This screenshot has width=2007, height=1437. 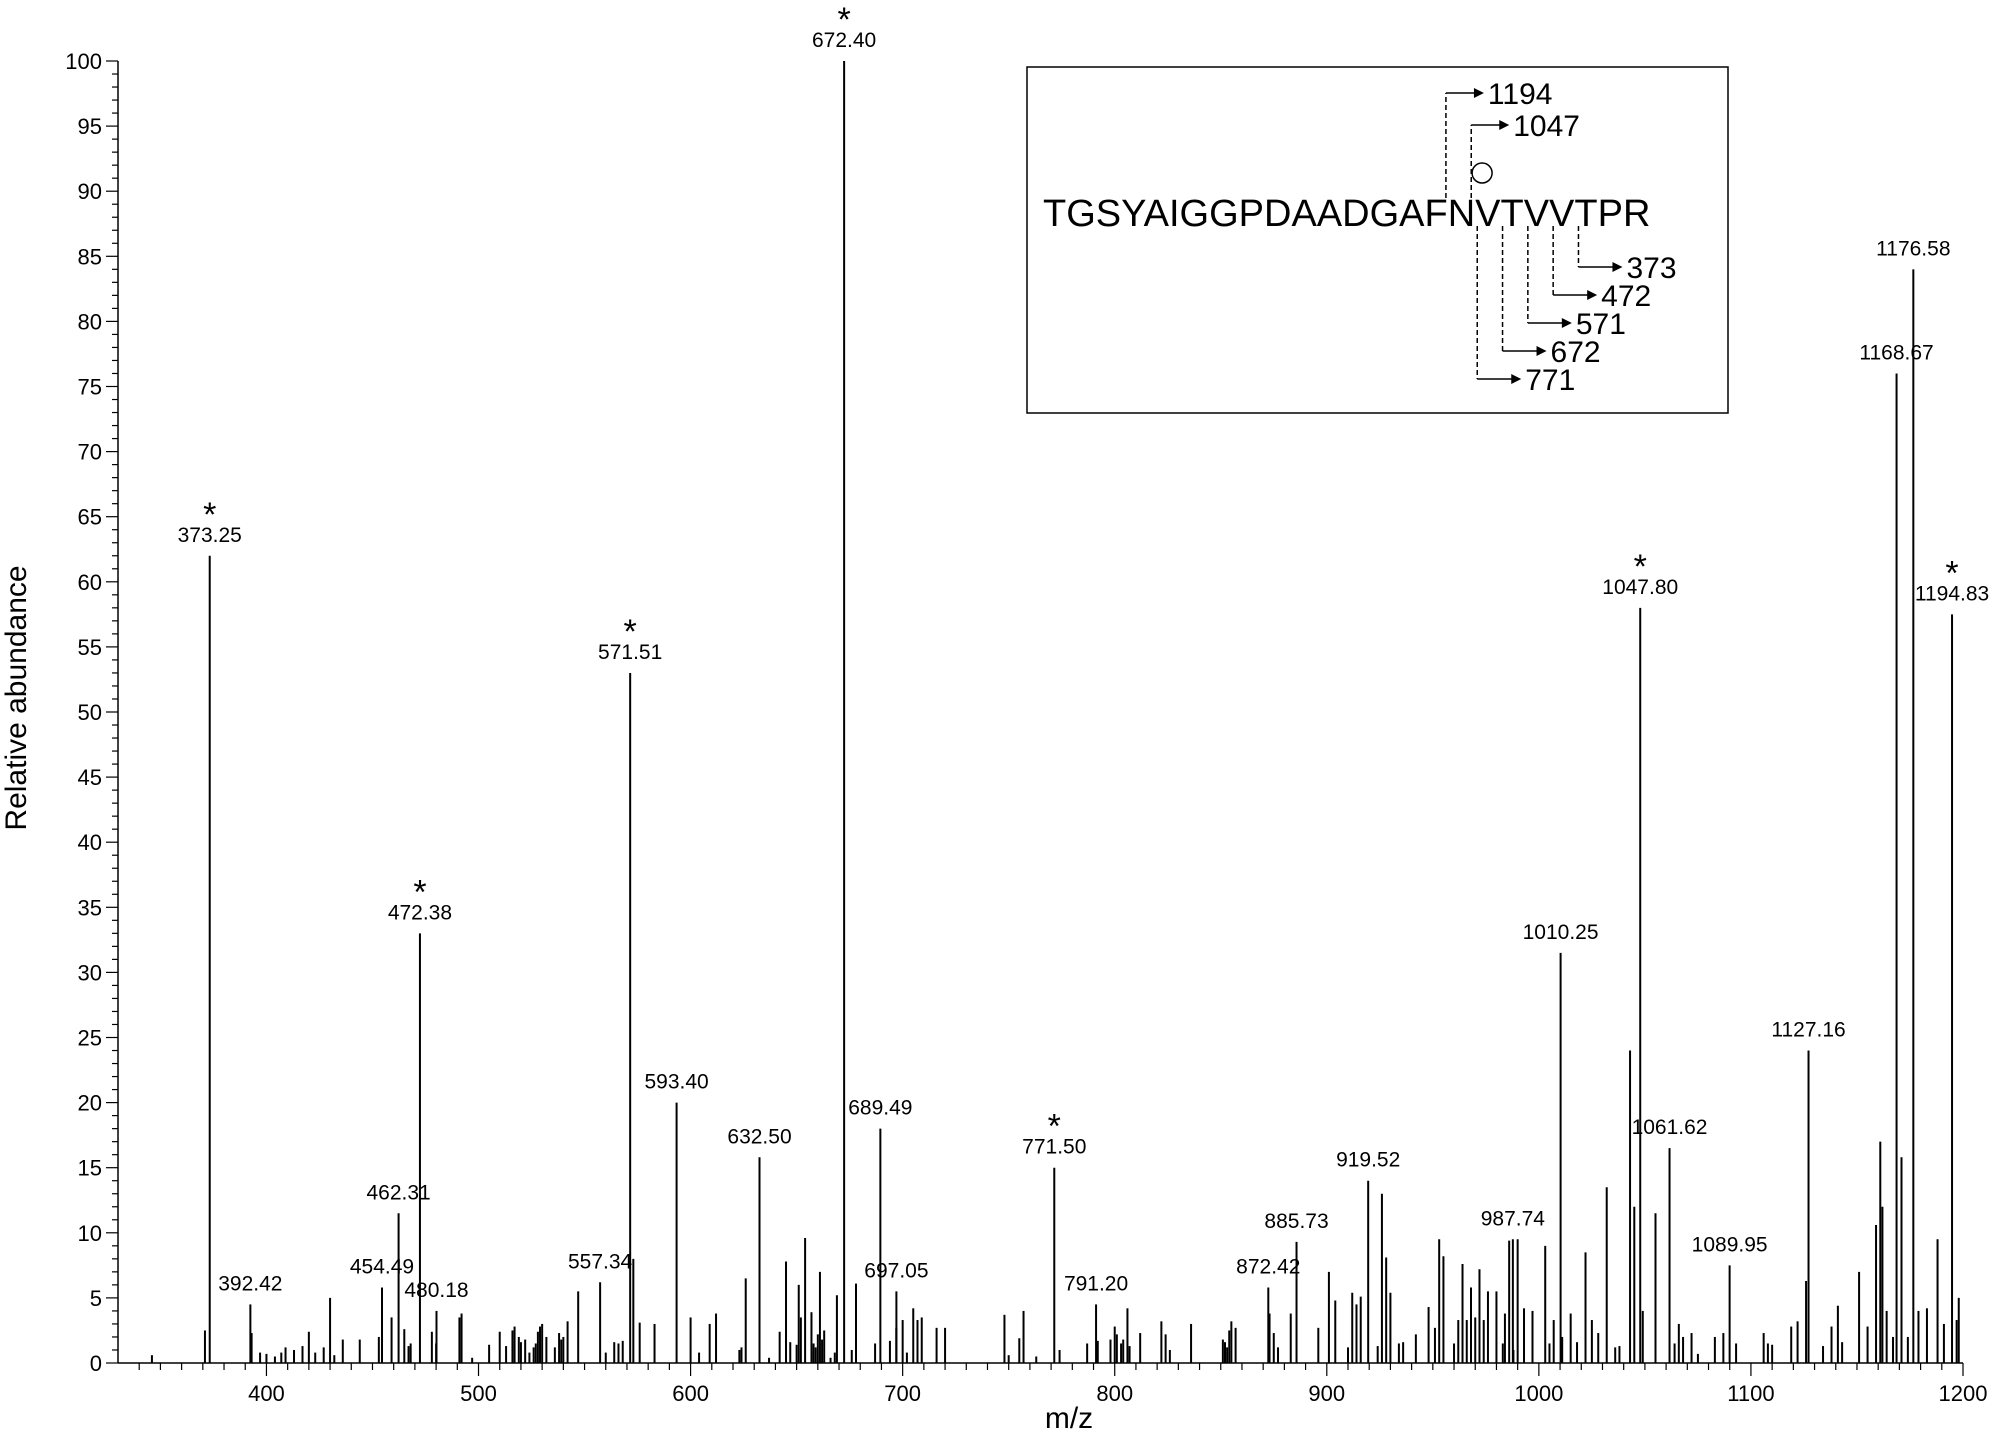 I want to click on peak-label: 987.74, so click(x=1513, y=1218).